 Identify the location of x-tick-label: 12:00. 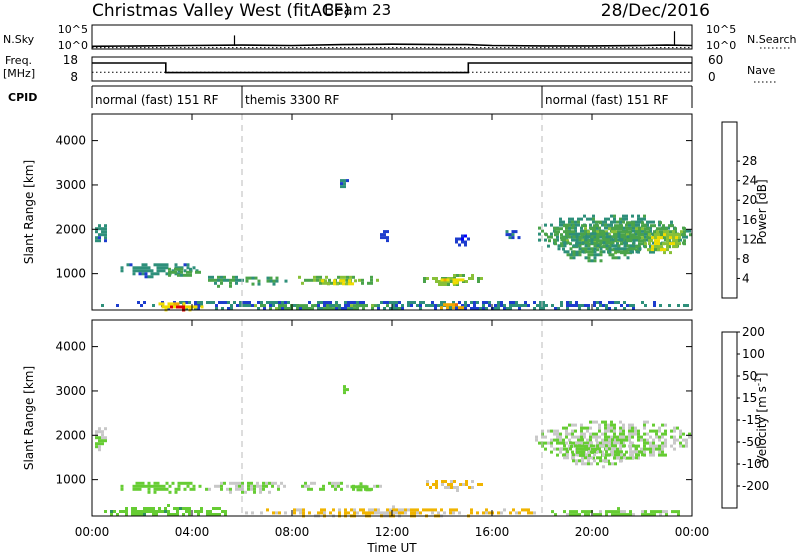
(392, 532).